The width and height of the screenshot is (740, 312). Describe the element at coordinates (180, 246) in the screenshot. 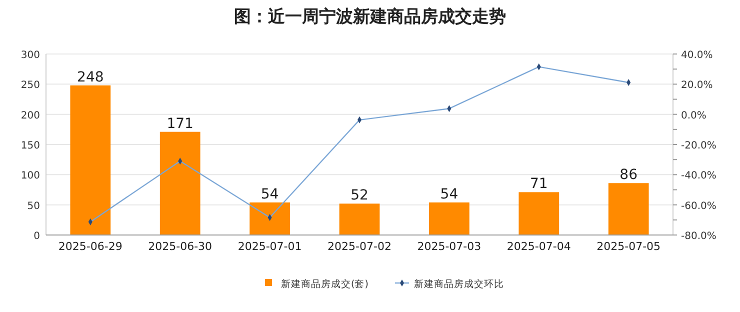

I see `x-tick-label: 2025-06-30` at that location.